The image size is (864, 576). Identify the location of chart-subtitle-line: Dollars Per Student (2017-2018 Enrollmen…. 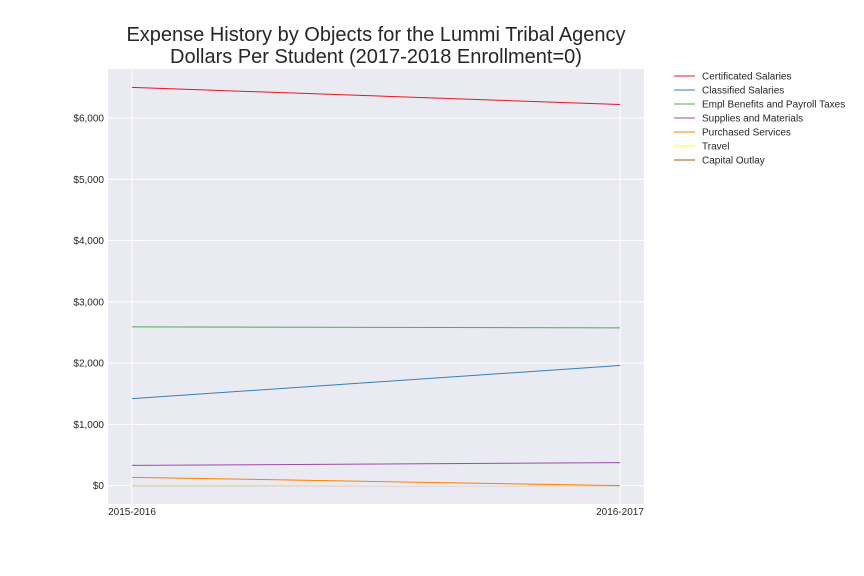
(376, 57).